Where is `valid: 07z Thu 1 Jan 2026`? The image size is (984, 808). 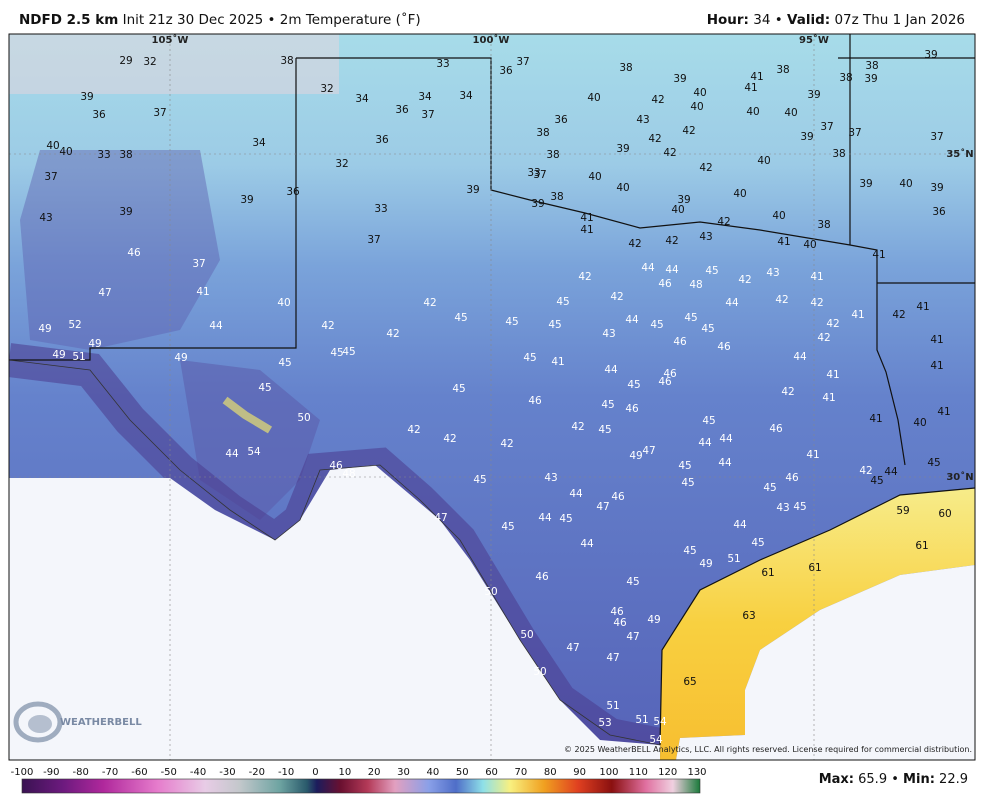
valid: 07z Thu 1 Jan 2026 is located at coordinates (899, 20).